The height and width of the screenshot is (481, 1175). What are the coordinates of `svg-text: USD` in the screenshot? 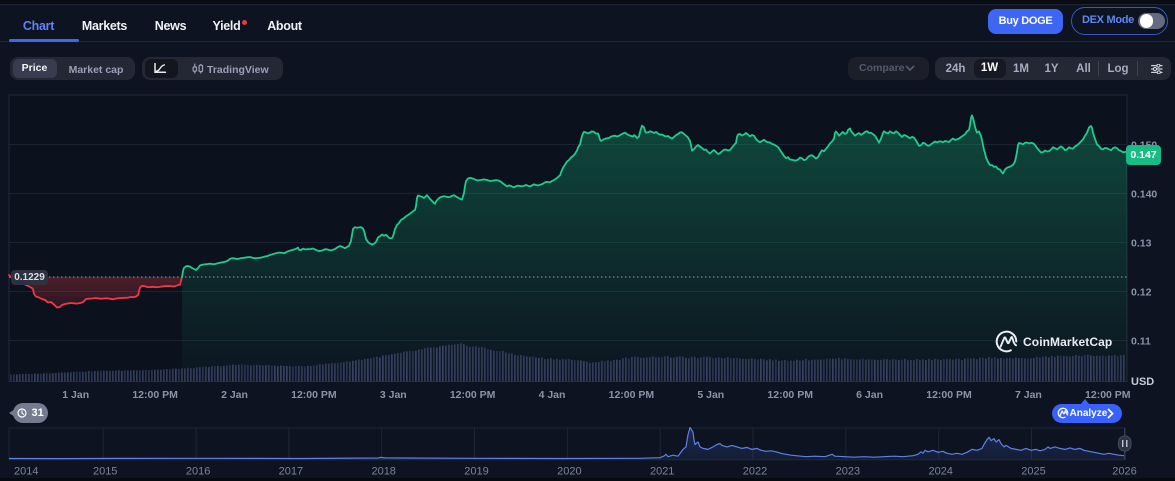 It's located at (1142, 382).